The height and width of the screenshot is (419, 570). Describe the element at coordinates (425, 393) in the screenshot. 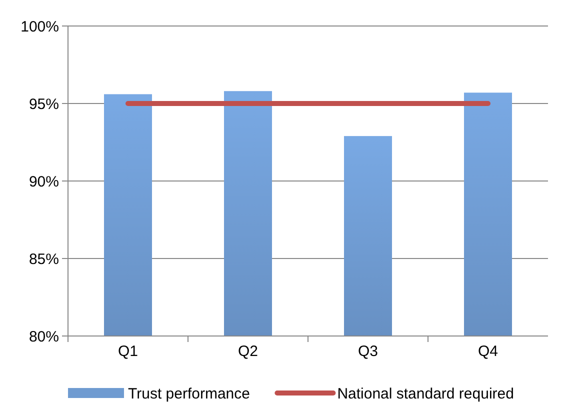

I see `legend-label: National standard required` at that location.